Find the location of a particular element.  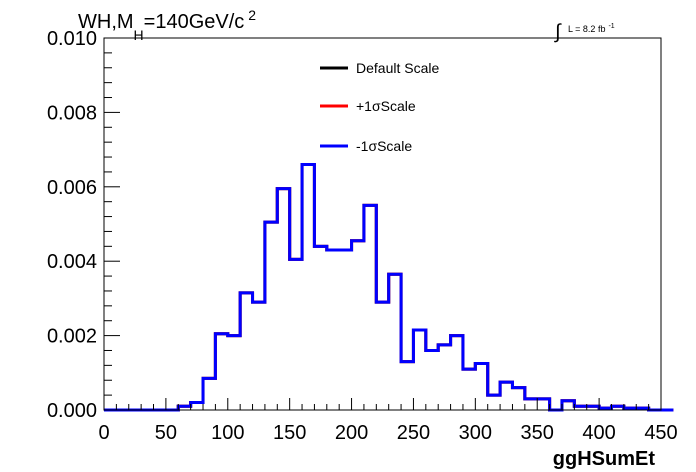

chart-title: WH,MH=140GeV/c 2 is located at coordinates (167, 25).